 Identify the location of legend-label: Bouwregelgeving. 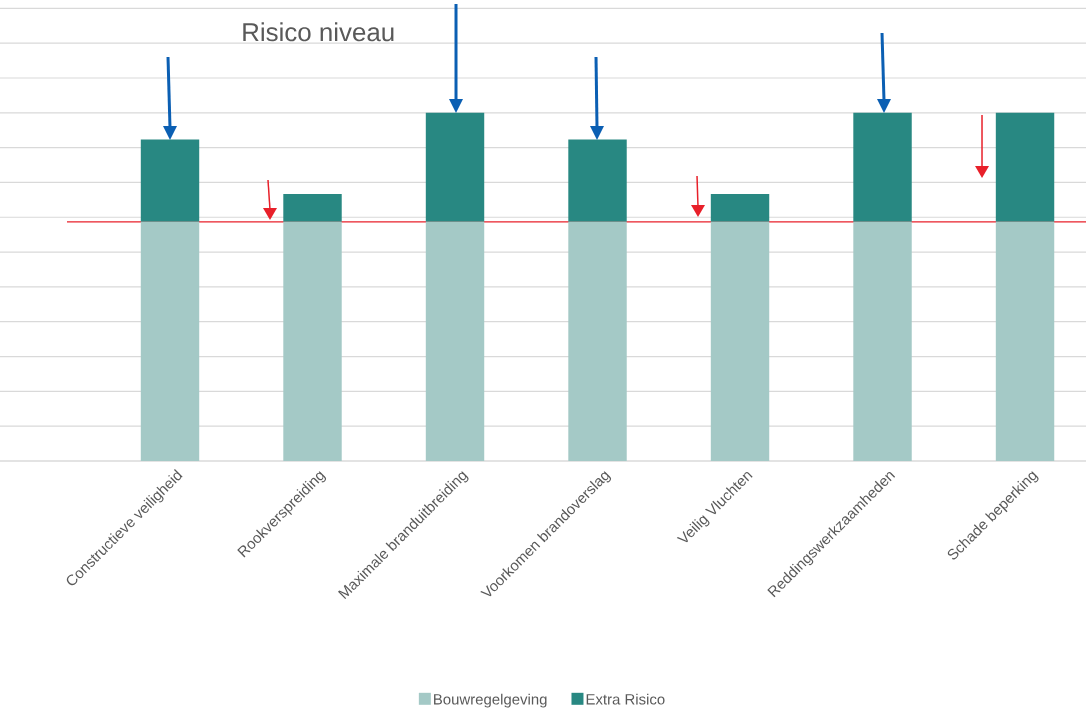
(490, 700).